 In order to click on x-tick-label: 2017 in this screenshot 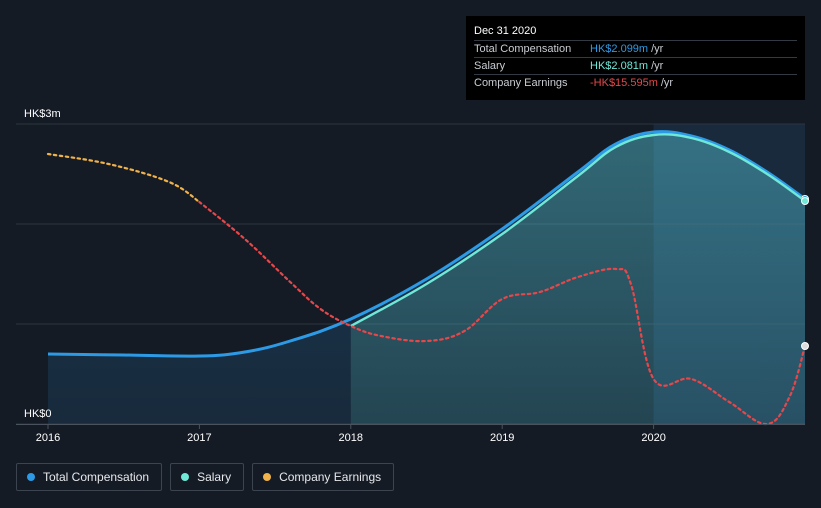, I will do `click(199, 438)`.